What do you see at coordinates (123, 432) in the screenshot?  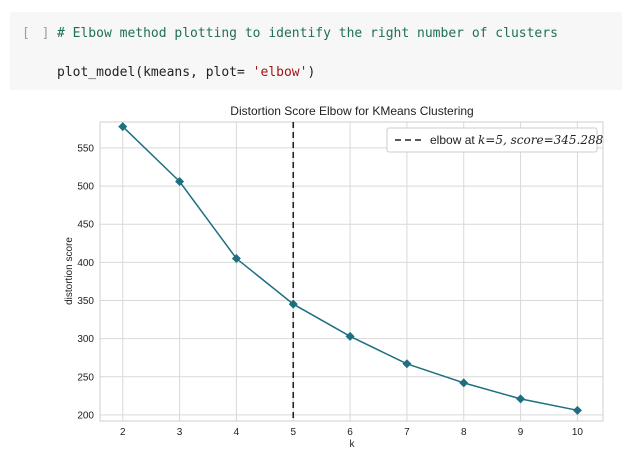 I see `x-tick-label: 2` at bounding box center [123, 432].